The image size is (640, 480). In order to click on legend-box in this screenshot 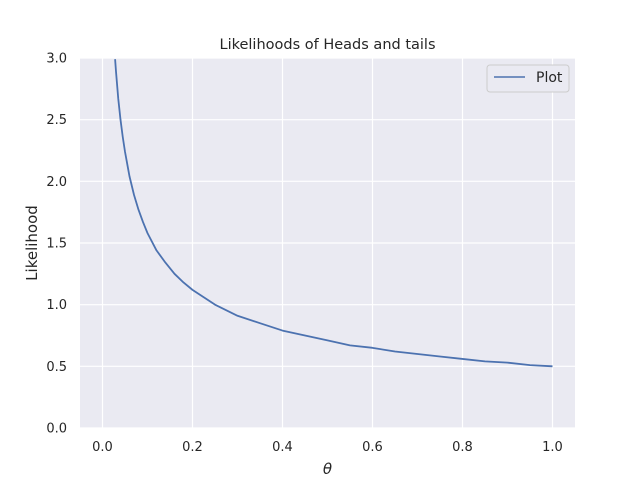, I will do `click(528, 78)`.